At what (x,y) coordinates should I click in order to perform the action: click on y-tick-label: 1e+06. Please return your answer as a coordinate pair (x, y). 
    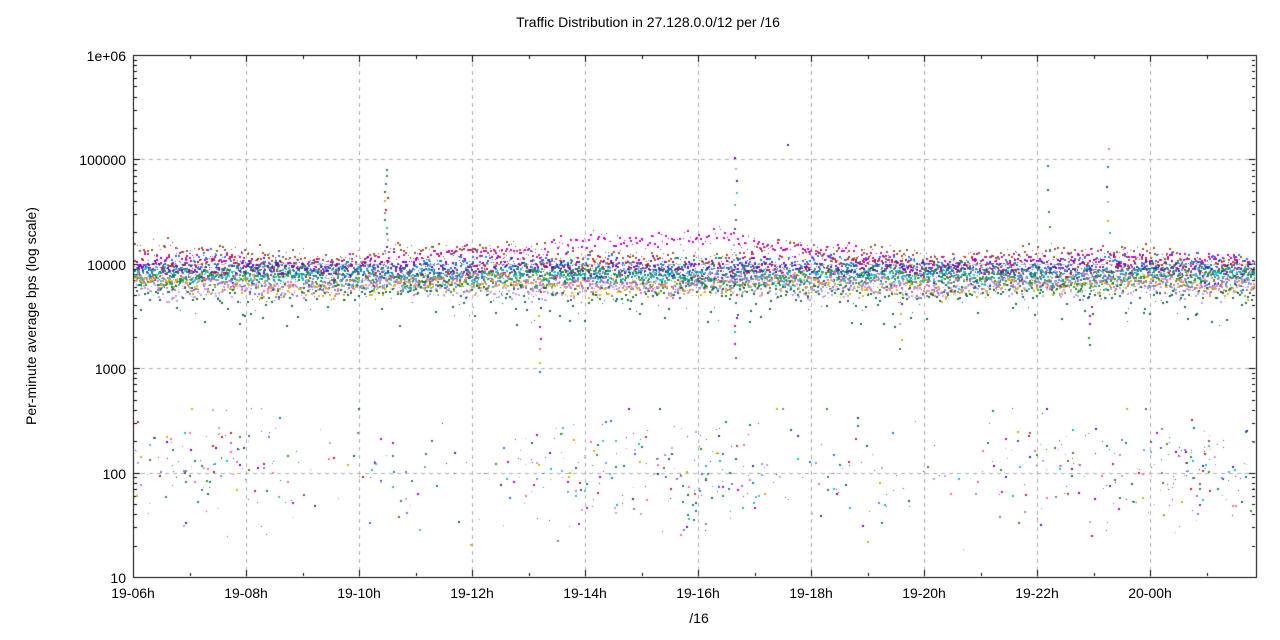
    Looking at the image, I should click on (106, 56).